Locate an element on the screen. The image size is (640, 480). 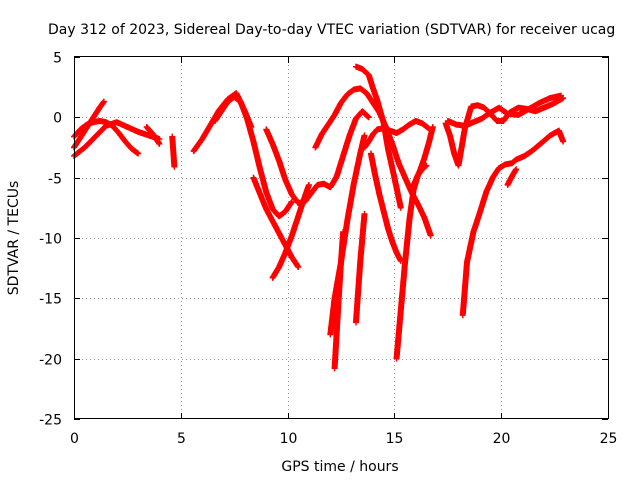
x-tick-label: 20 is located at coordinates (502, 439).